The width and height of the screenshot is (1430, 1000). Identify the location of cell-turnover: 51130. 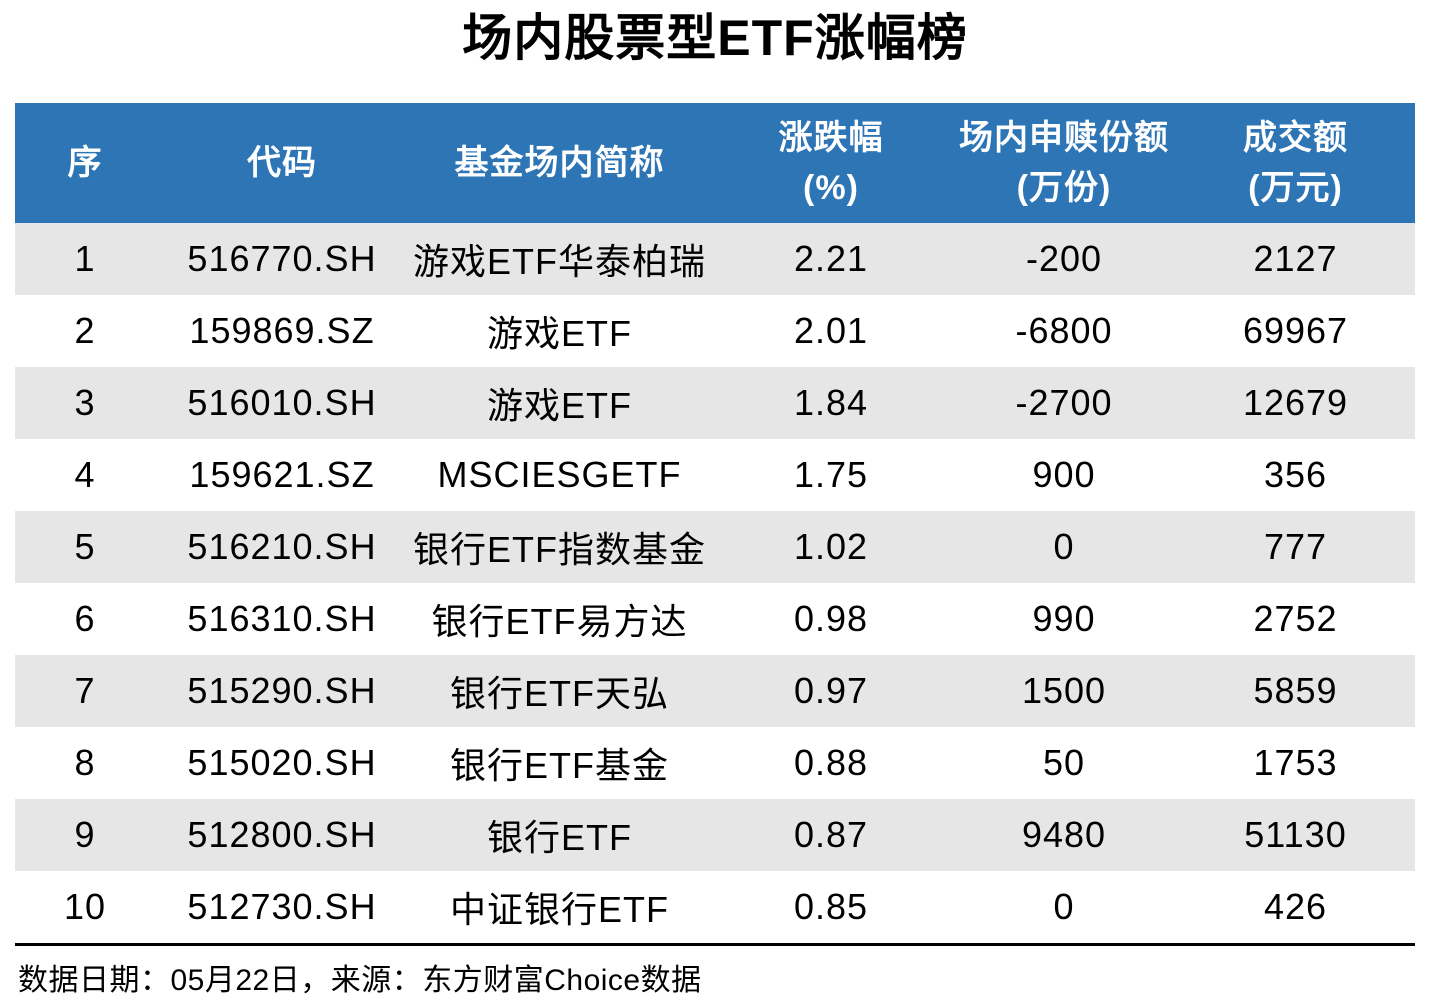
(1295, 835).